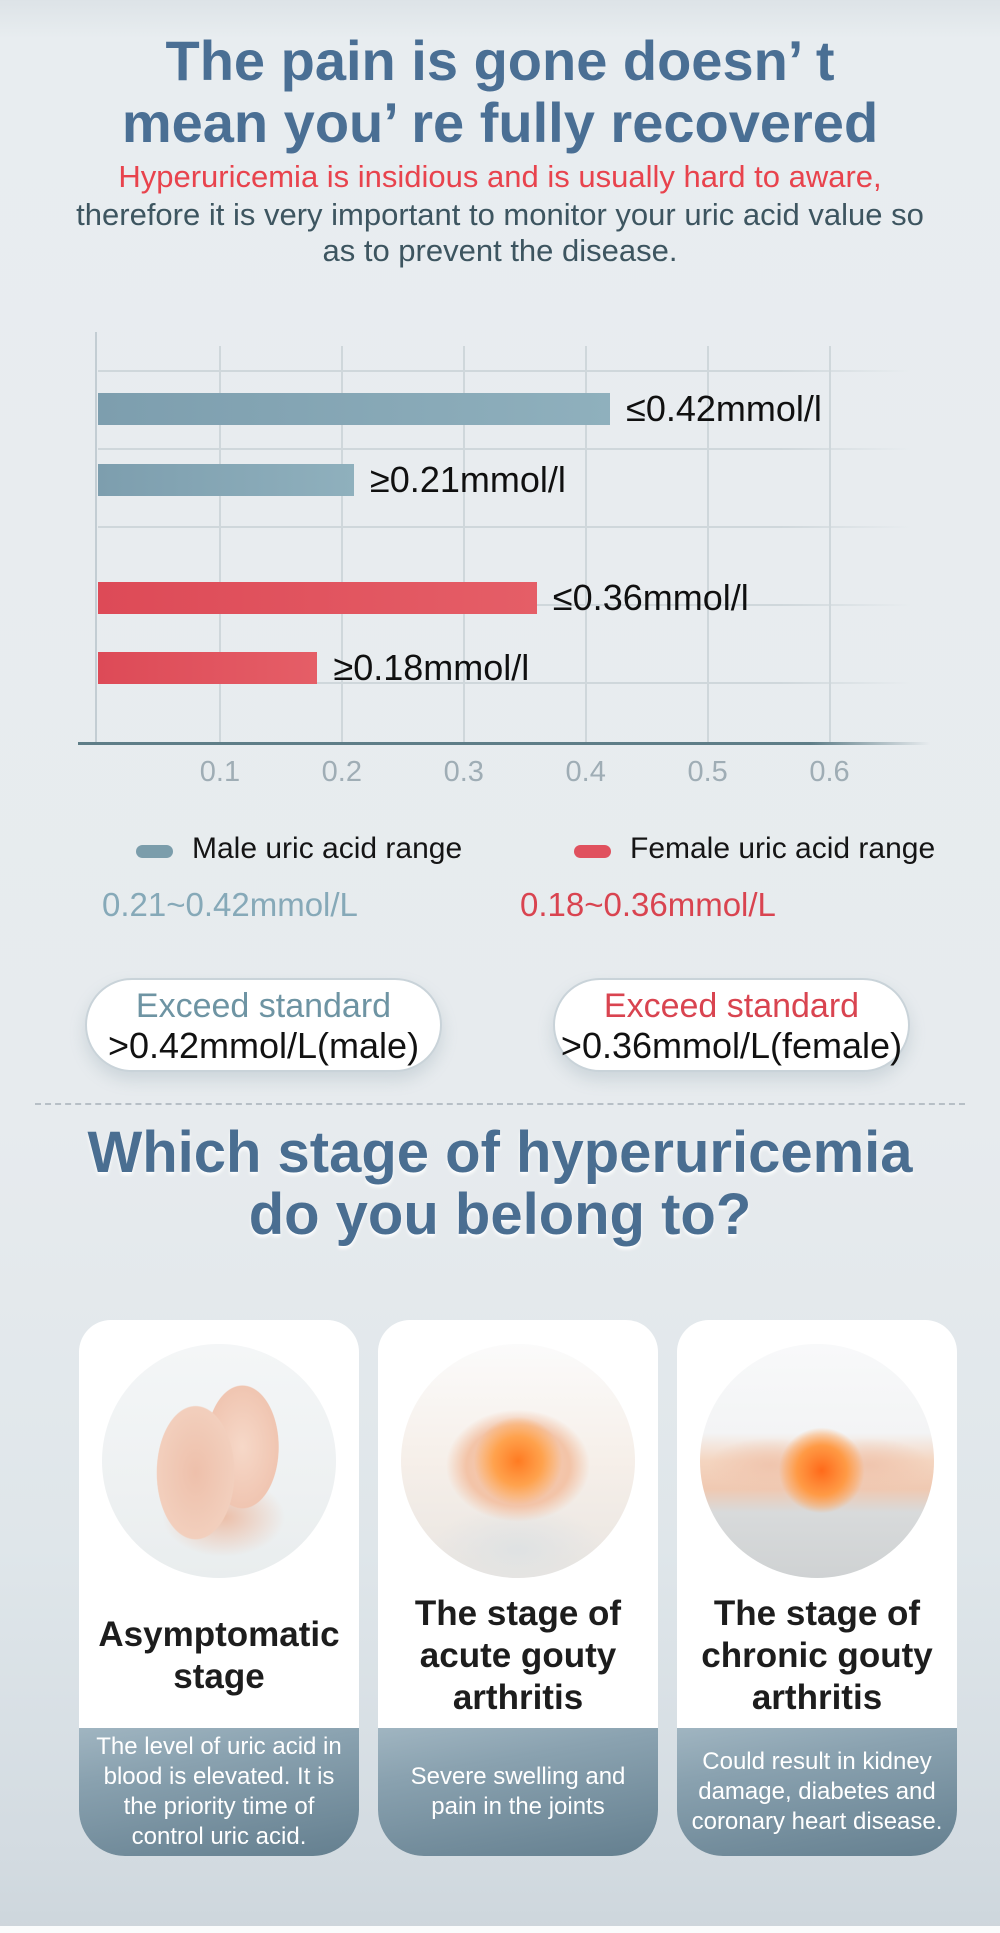 The image size is (1000, 1933). What do you see at coordinates (585, 772) in the screenshot?
I see `x-tick-label: 0.4` at bounding box center [585, 772].